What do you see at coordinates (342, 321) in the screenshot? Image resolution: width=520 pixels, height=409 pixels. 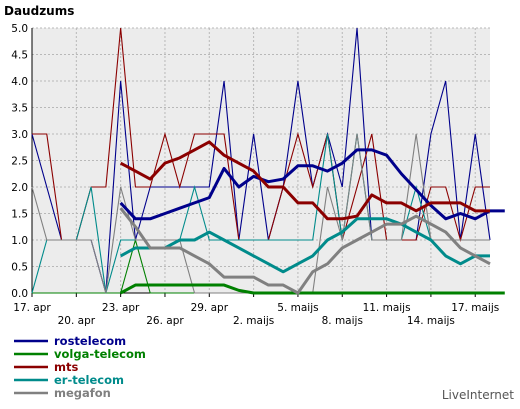 I see `x-tick-label: 8. maijs` at bounding box center [342, 321].